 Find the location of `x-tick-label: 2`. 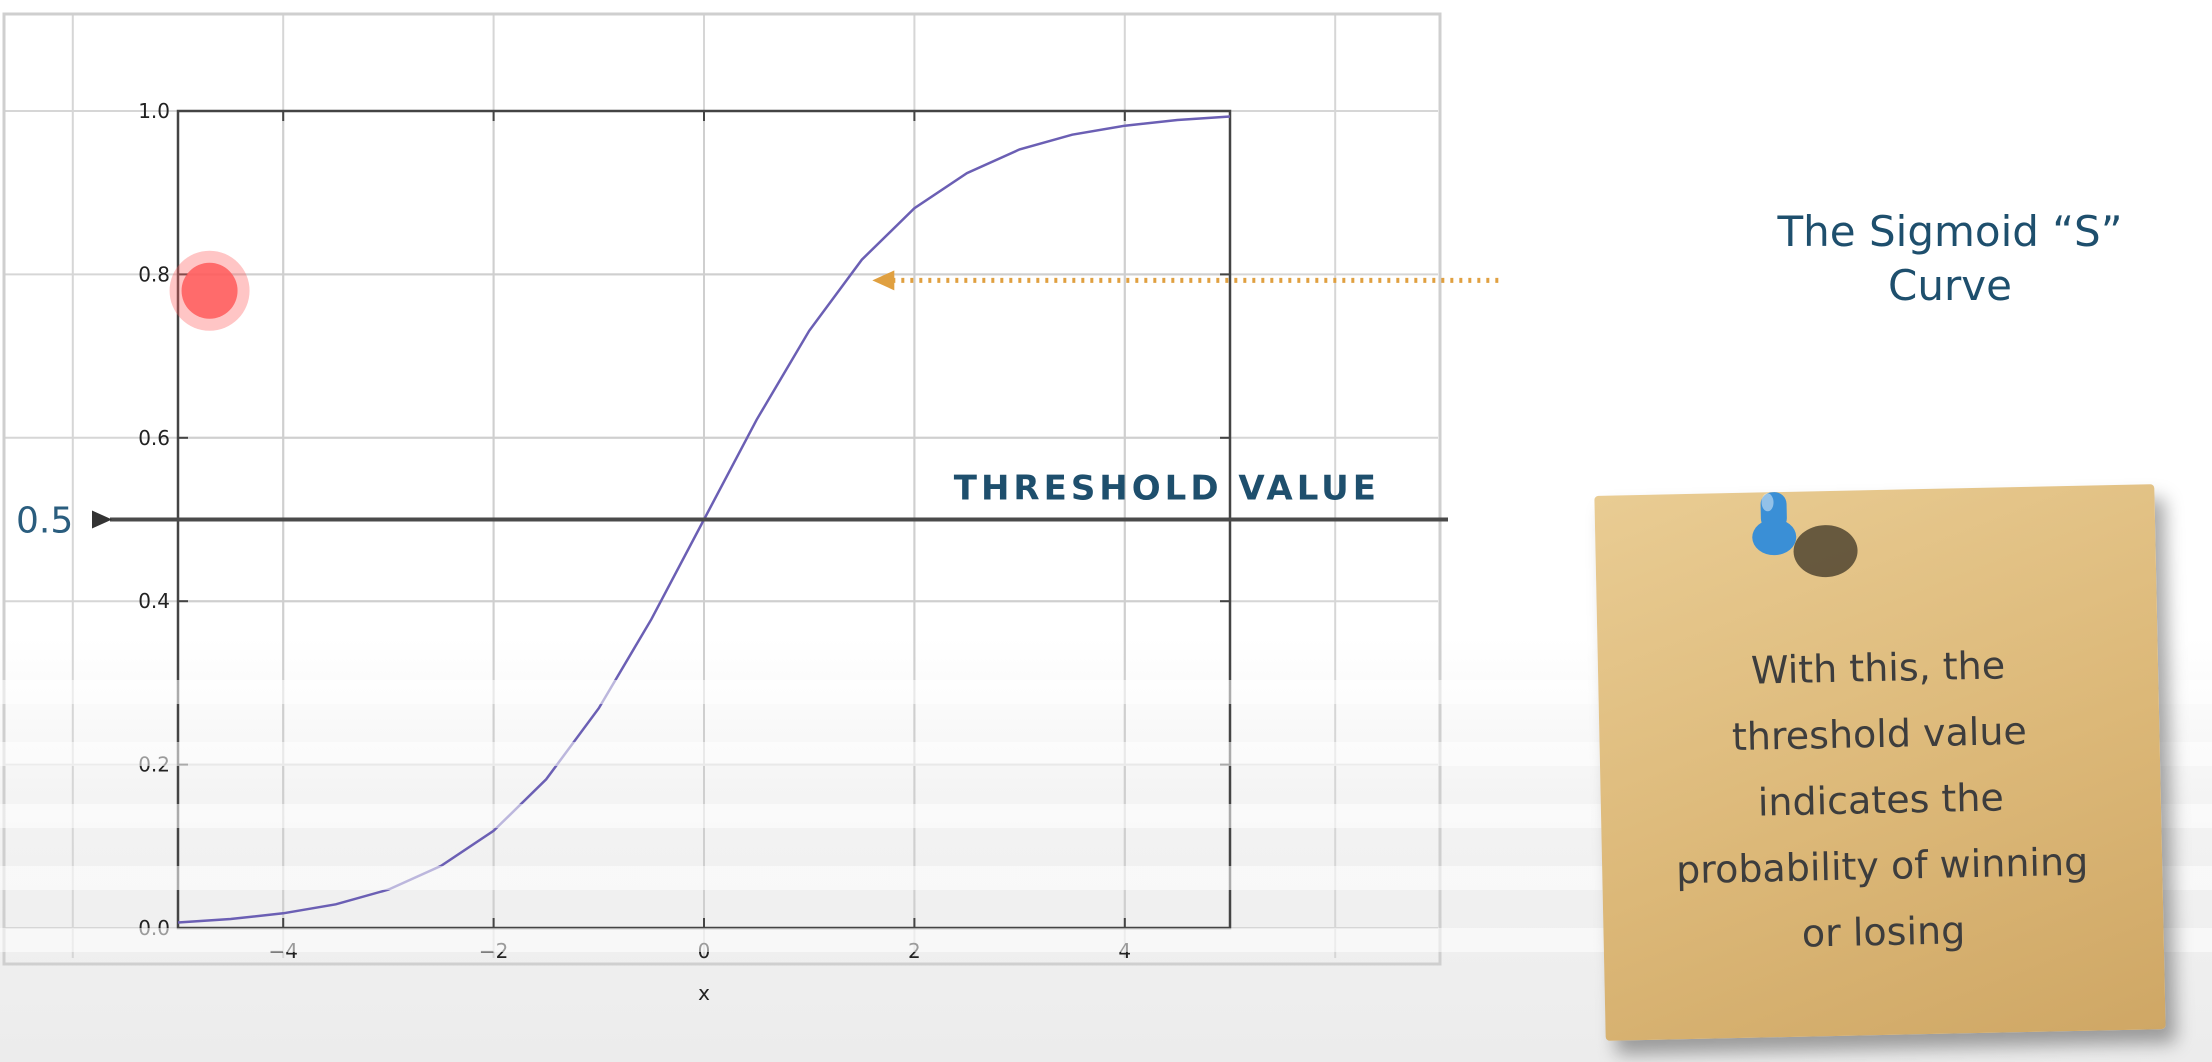

x-tick-label: 2 is located at coordinates (914, 951).